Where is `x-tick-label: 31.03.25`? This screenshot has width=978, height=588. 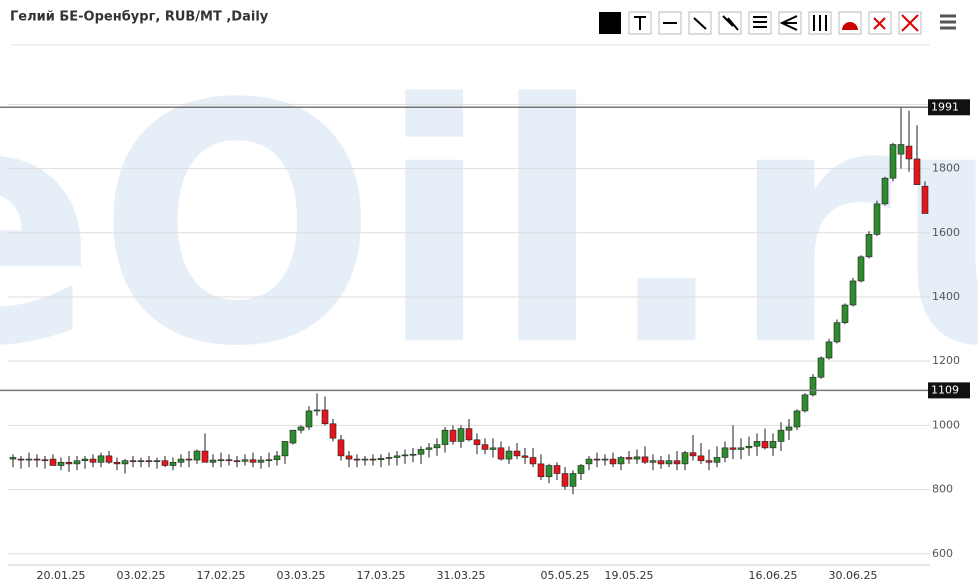
x-tick-label: 31.03.25 is located at coordinates (461, 575).